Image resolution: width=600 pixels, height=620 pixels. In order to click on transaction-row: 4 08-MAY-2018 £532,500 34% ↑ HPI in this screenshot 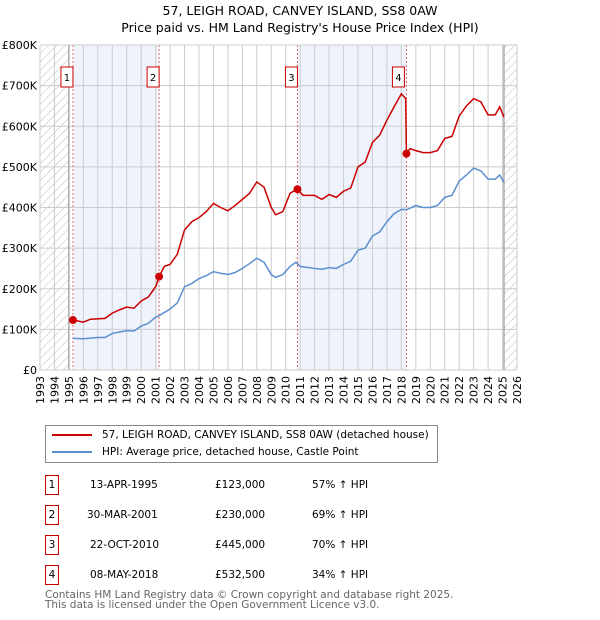, I will do `click(255, 576)`.